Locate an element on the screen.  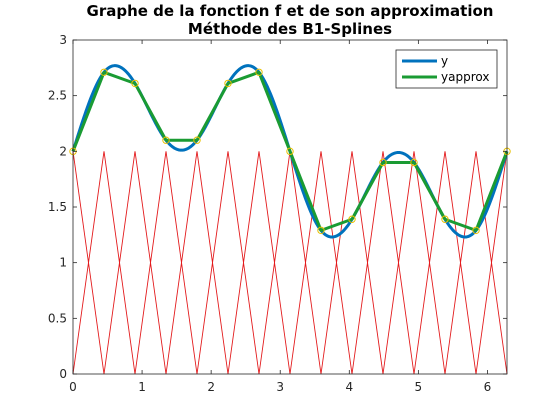
y-tick-label: 2 is located at coordinates (63, 151).